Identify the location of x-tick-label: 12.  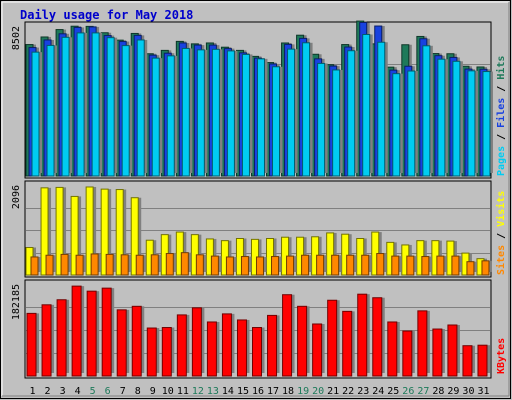
(198, 391).